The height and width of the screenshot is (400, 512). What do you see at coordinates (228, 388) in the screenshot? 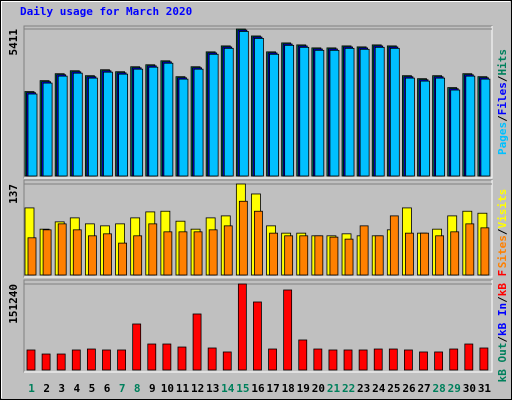
I see `x-tick-label: 14` at bounding box center [228, 388].